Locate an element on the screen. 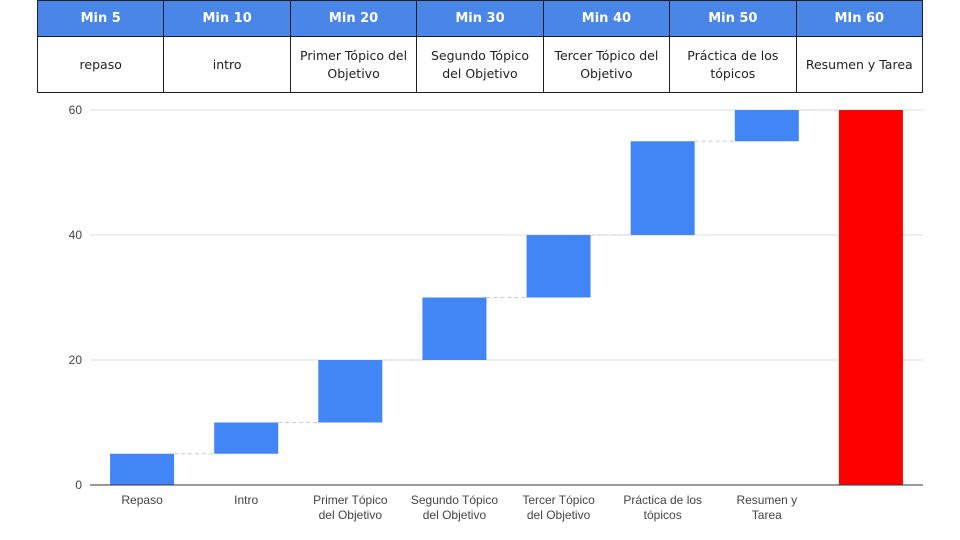 This screenshot has height=540, width=960. schedule-cell: Segundo Tópico del Objetivo is located at coordinates (480, 64).